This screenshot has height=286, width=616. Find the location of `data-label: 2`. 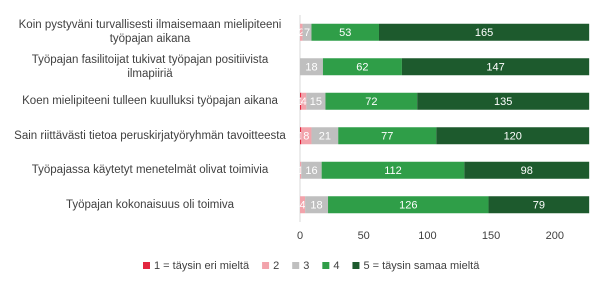

data-label: 2 is located at coordinates (301, 33).